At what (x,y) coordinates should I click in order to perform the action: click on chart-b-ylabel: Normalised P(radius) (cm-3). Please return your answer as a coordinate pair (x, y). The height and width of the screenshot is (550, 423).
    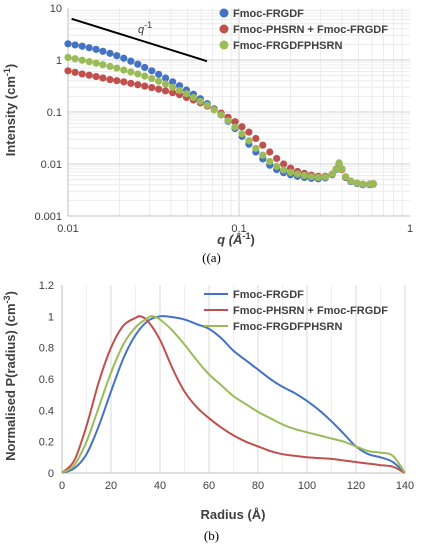
    Looking at the image, I should click on (10, 376).